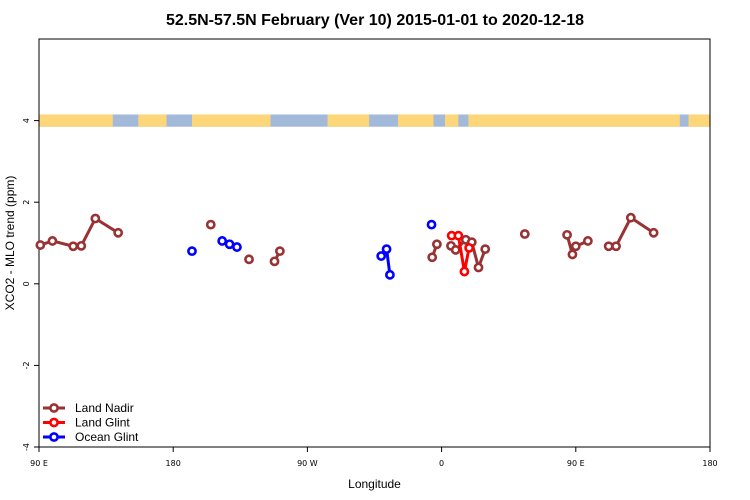 This screenshot has width=750, height=500. I want to click on legend-label: Land Nadir, so click(104, 408).